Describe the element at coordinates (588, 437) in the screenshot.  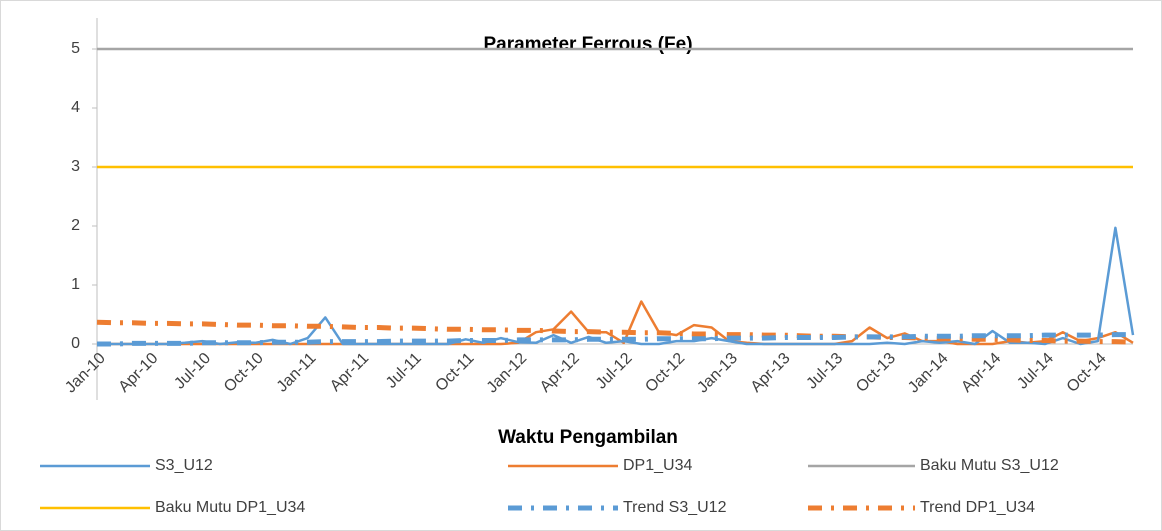
I see `x-axis-title: Waktu Pengambilan` at that location.